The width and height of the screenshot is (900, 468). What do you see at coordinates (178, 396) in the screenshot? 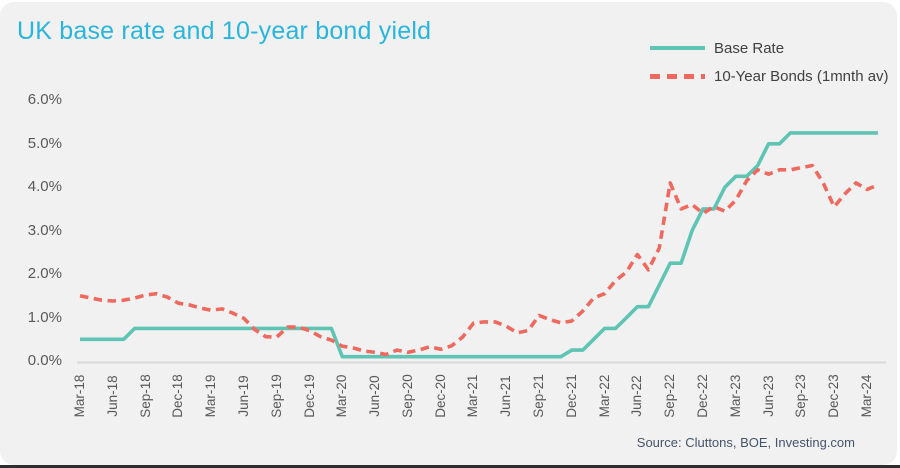
I see `x-tick-label: Dec-18` at bounding box center [178, 396].